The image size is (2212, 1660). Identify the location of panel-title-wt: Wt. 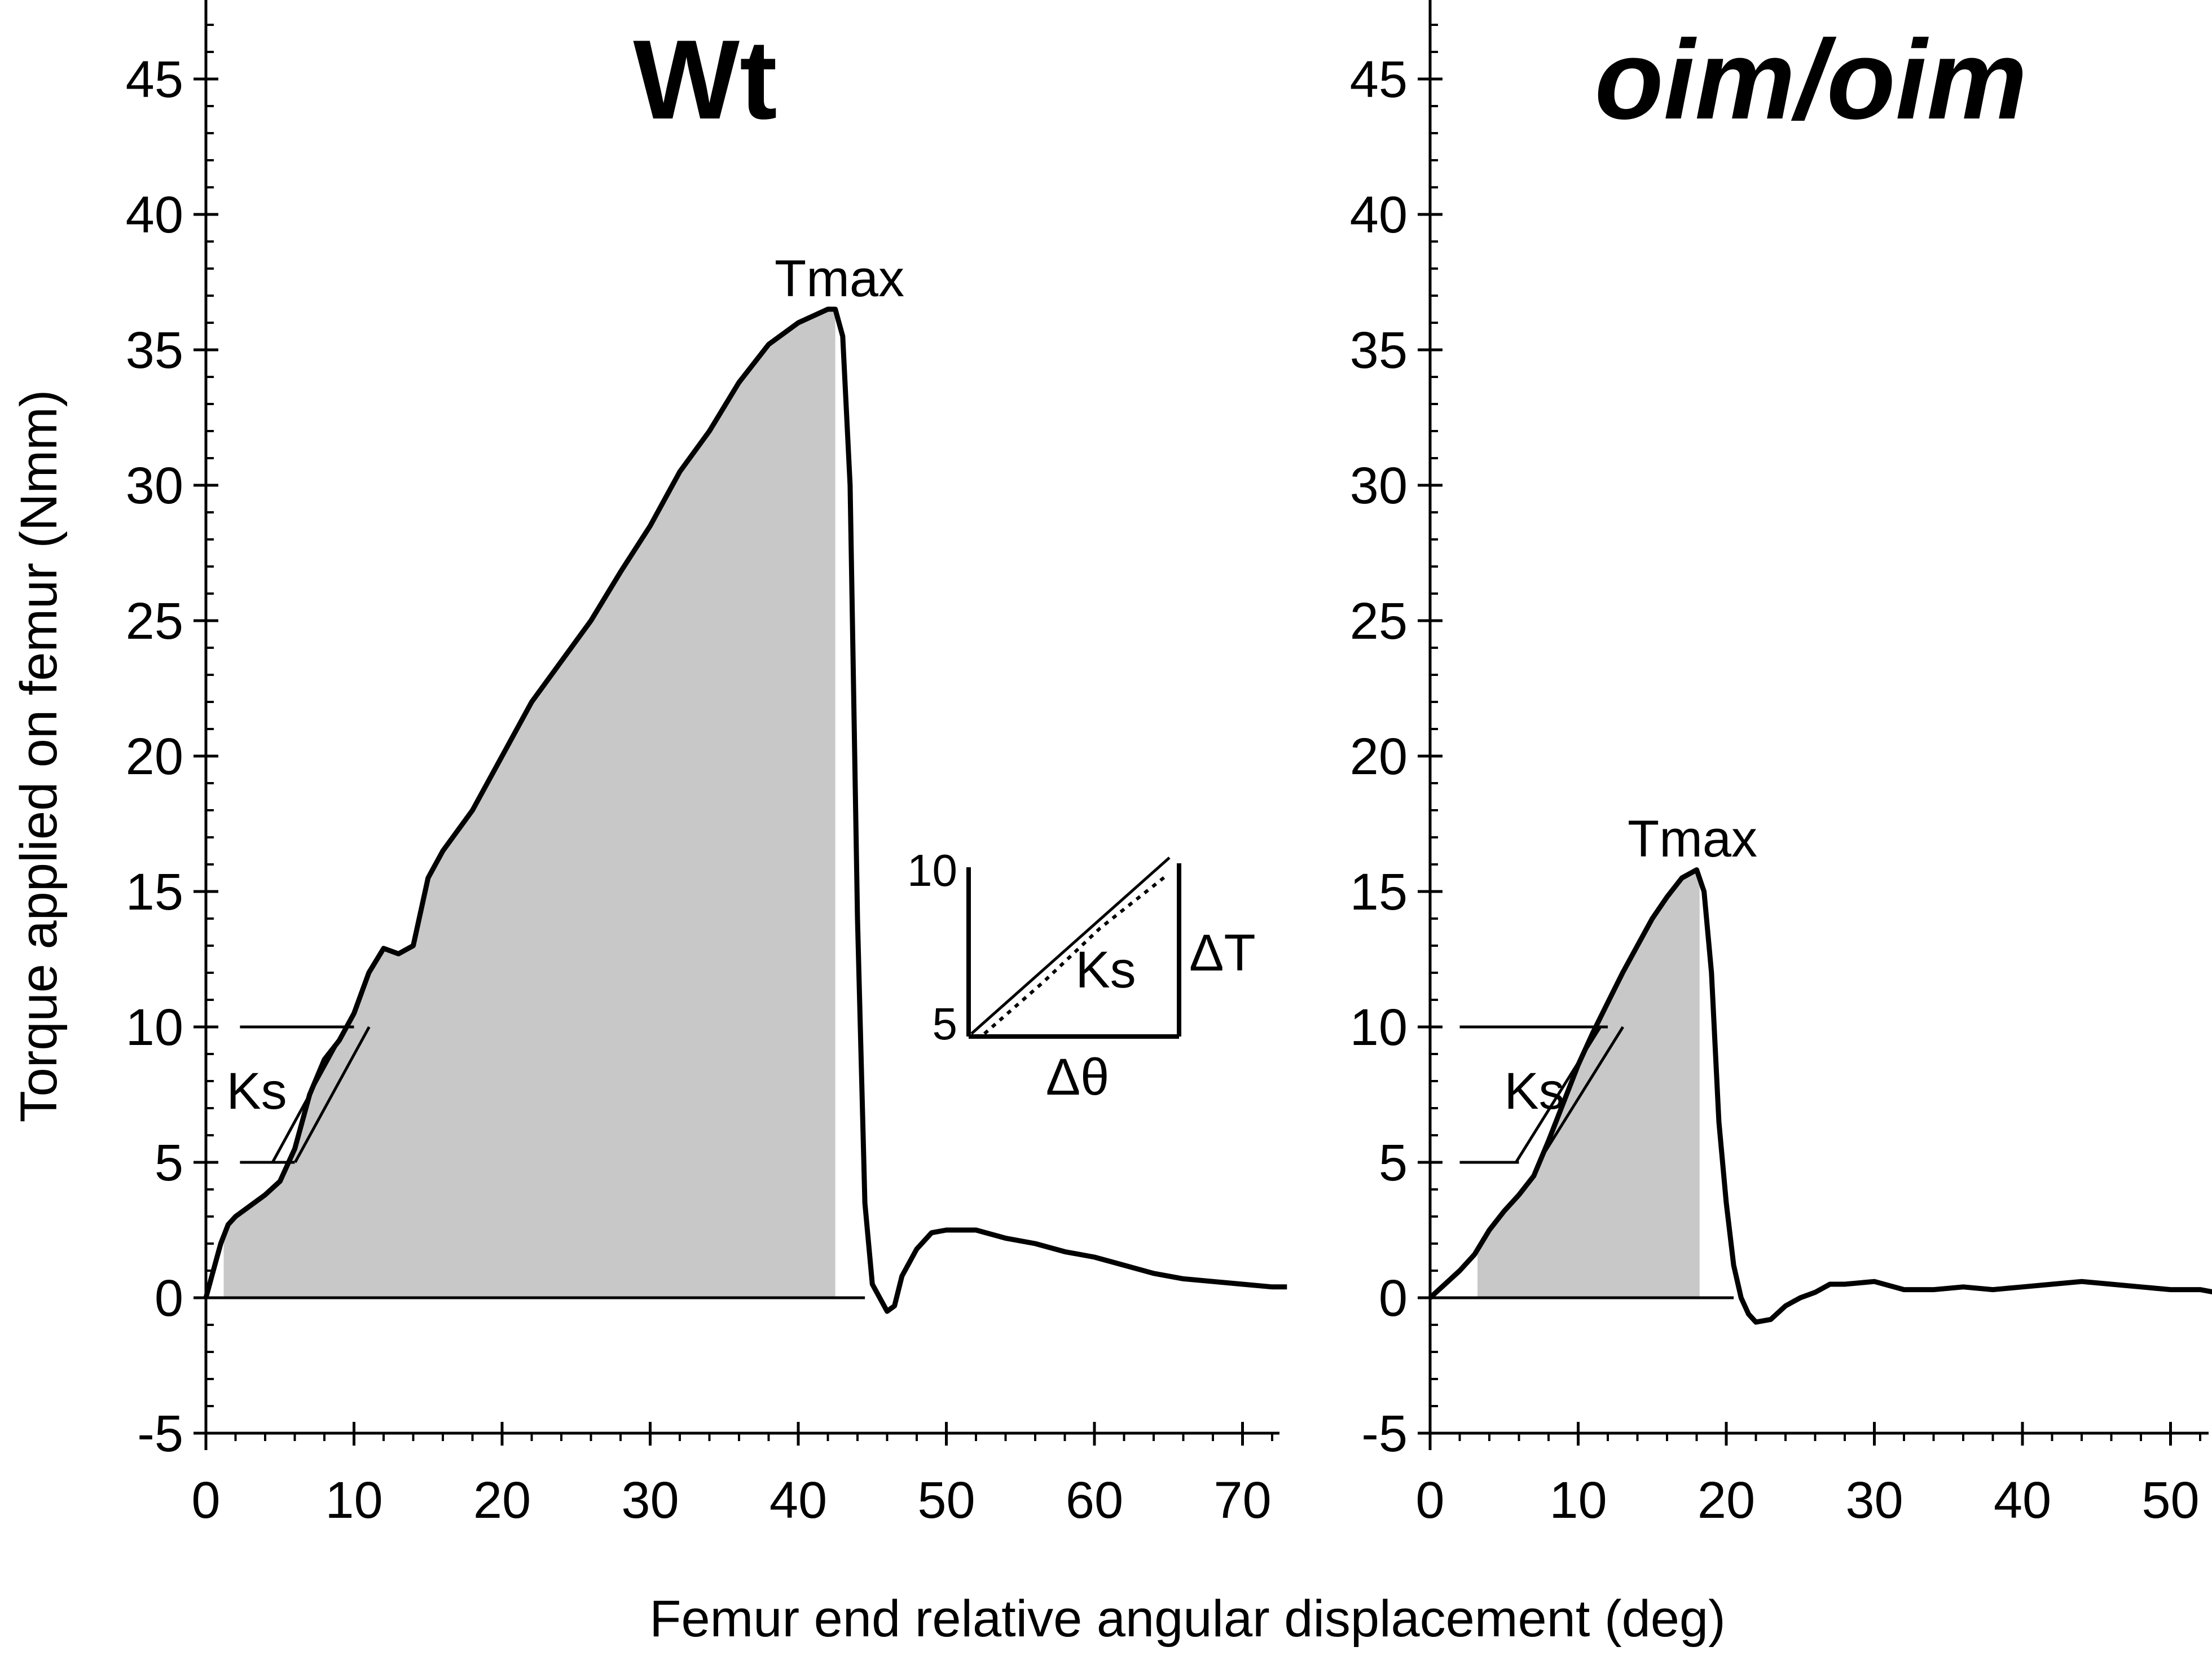
(705, 80).